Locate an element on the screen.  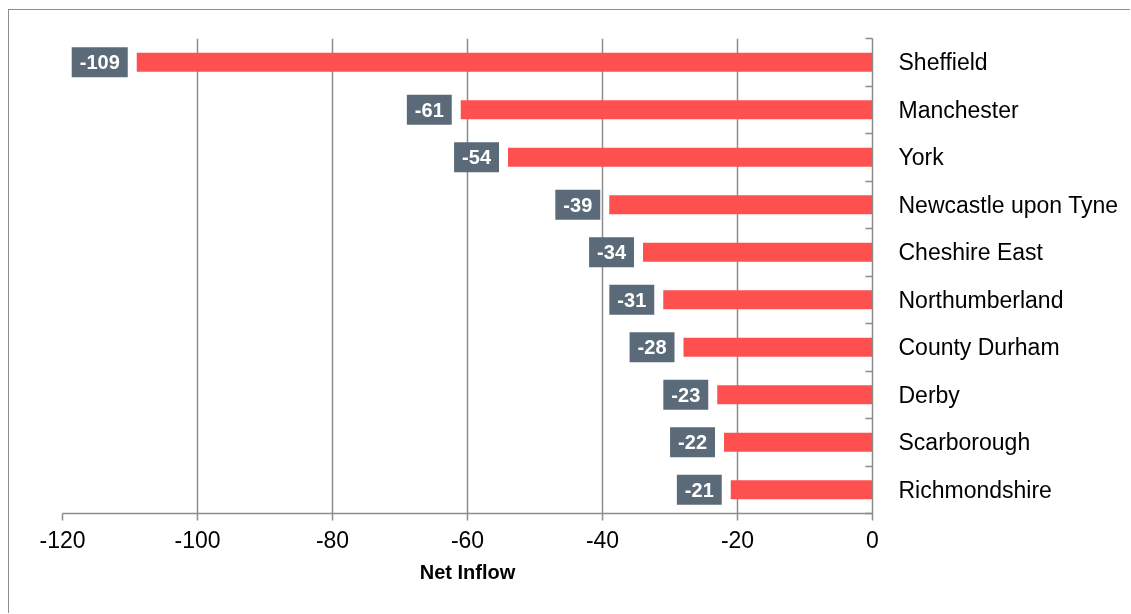
data-label: -34 is located at coordinates (612, 252).